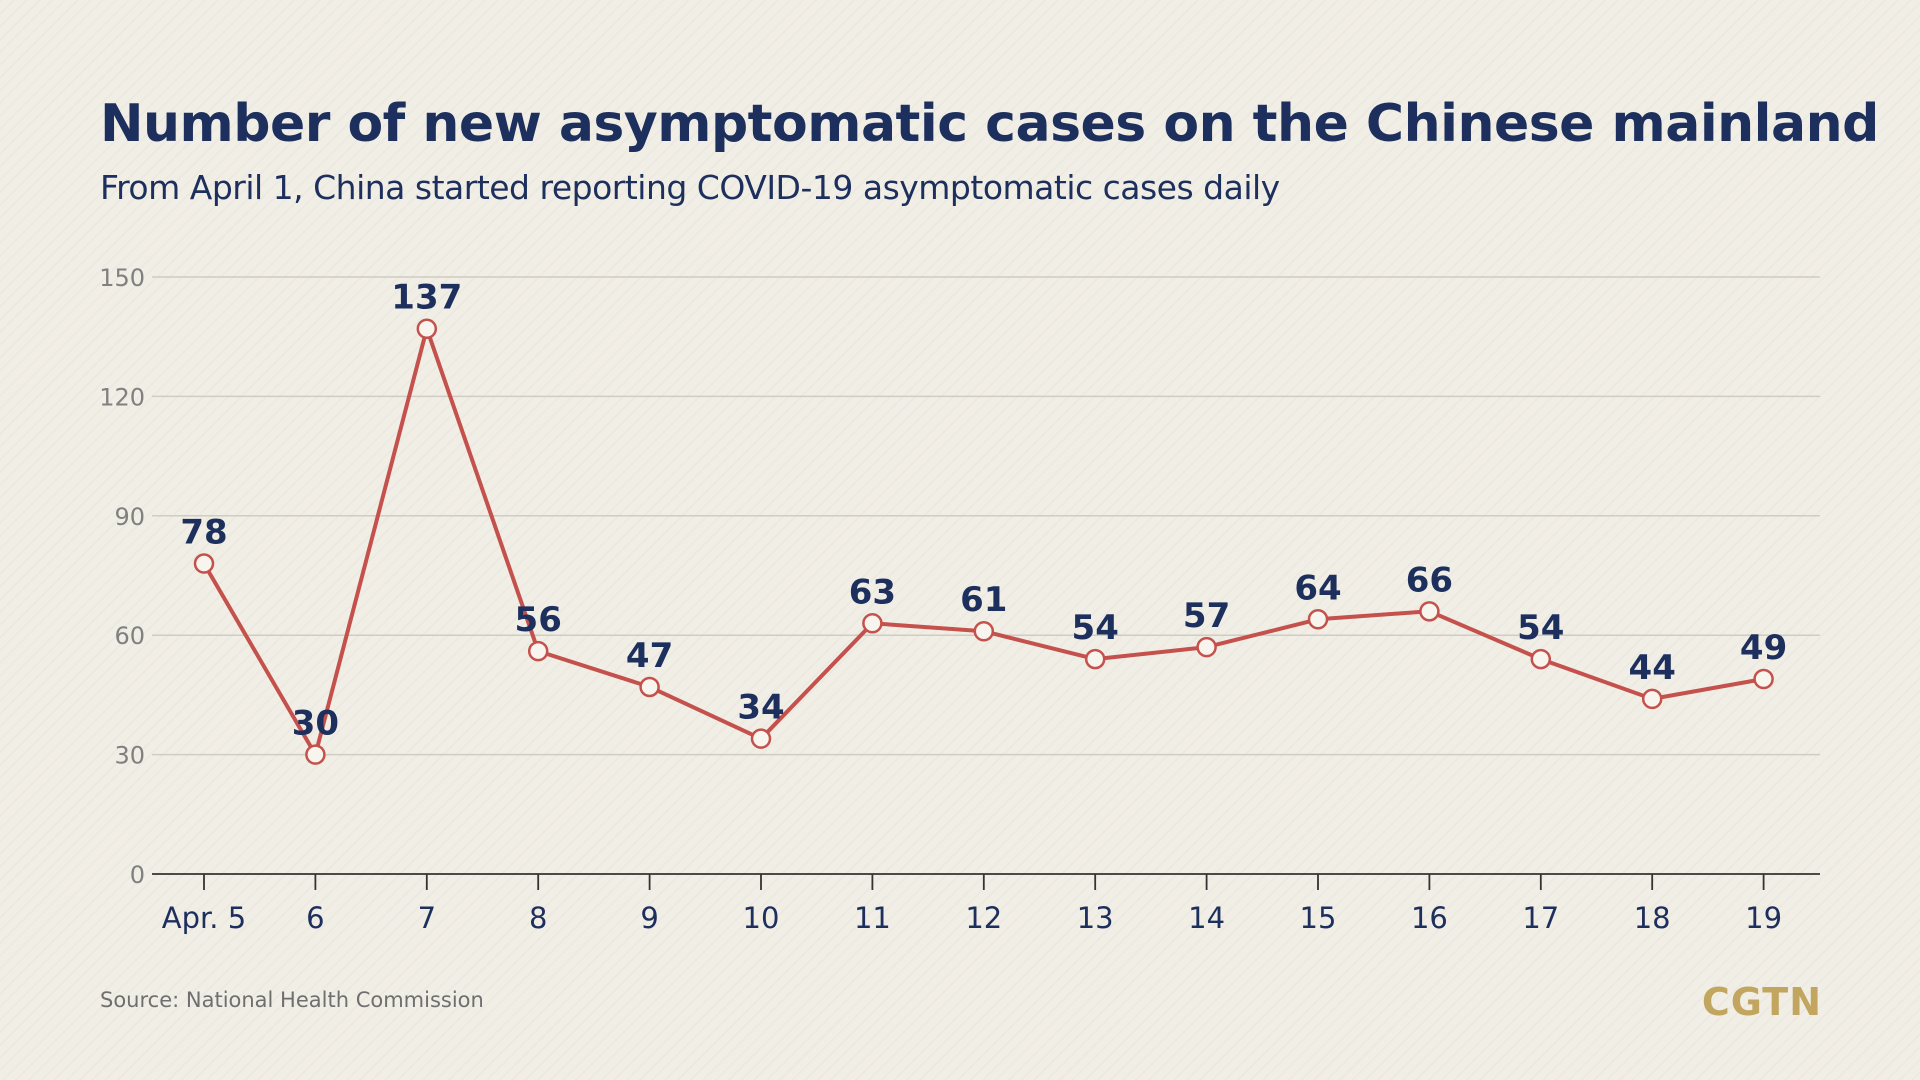 This screenshot has height=1080, width=1920. What do you see at coordinates (292, 1000) in the screenshot?
I see `source-note: Source: National Health Commission` at bounding box center [292, 1000].